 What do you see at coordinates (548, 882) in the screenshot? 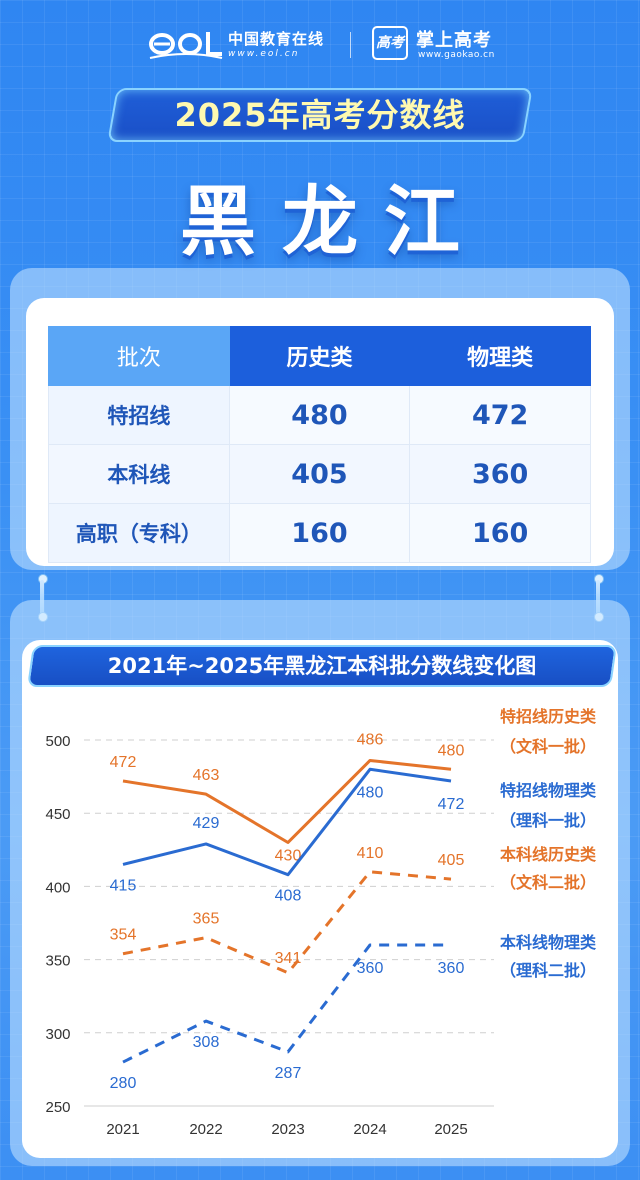
I see `legend-sublabel: （文科二批）` at bounding box center [548, 882].